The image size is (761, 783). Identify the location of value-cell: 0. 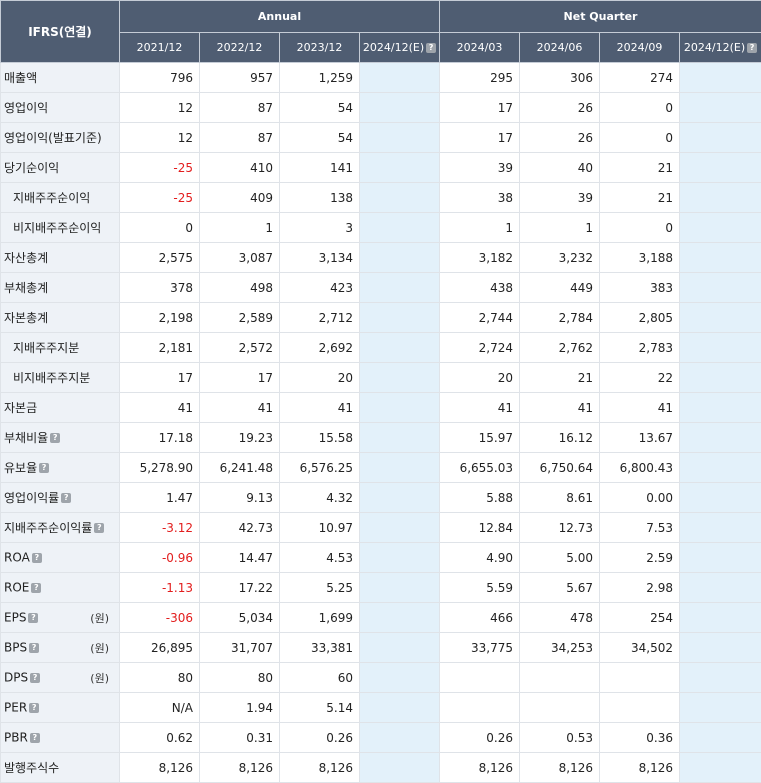
(640, 138).